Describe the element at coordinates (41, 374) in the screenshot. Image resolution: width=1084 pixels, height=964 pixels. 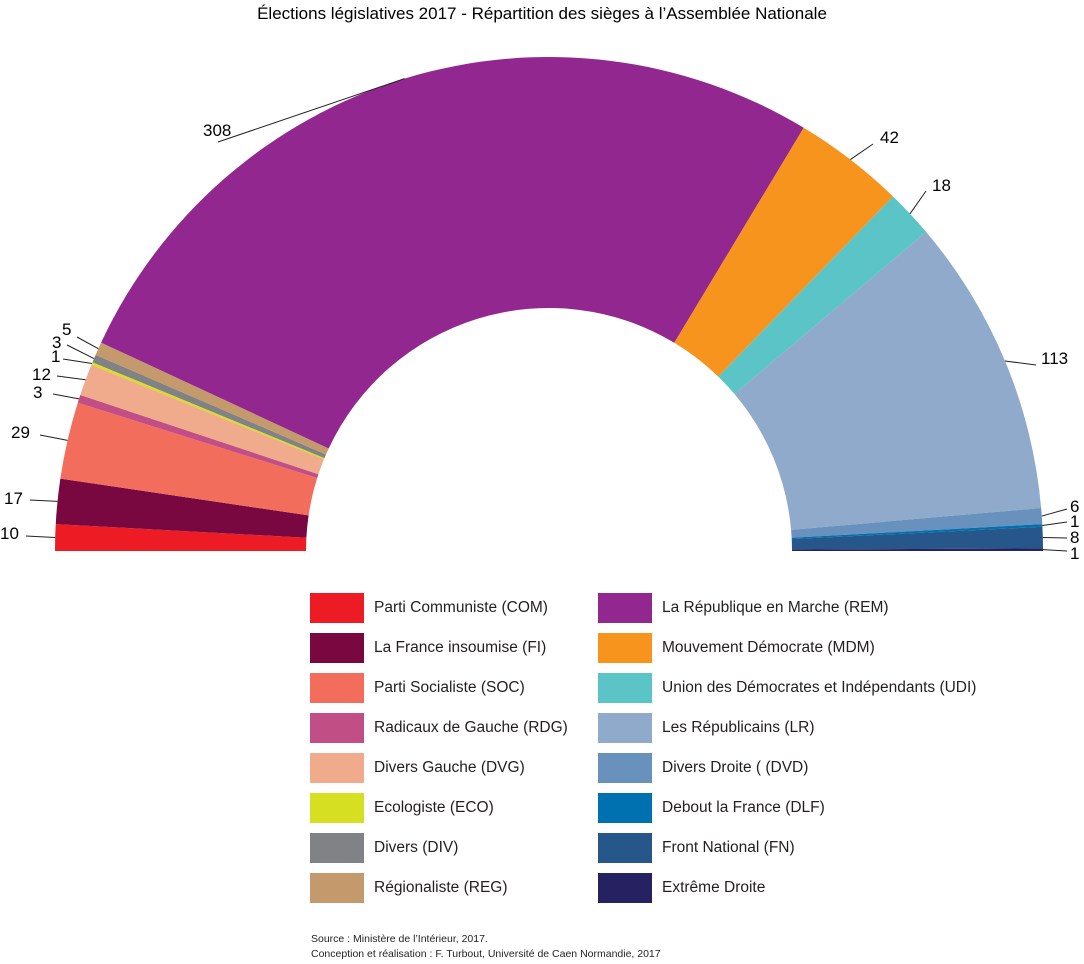
I see `seat-label-divers-gauche-dvg: 12` at that location.